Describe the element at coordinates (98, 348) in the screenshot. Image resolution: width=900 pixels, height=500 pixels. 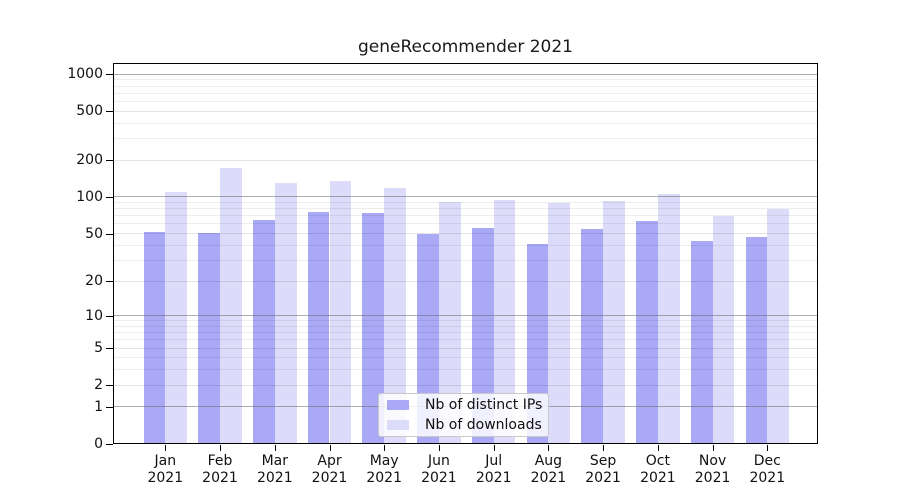
I see `y-tick-label: 5` at that location.